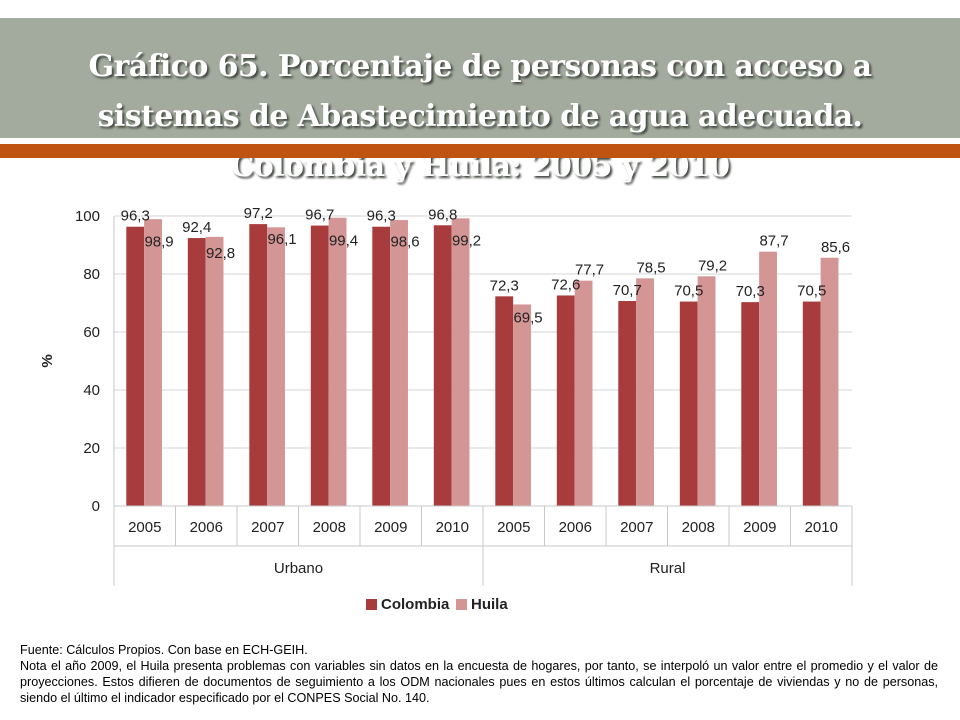 The width and height of the screenshot is (960, 720). What do you see at coordinates (404, 242) in the screenshot?
I see `data-label-huila: 98,6` at bounding box center [404, 242].